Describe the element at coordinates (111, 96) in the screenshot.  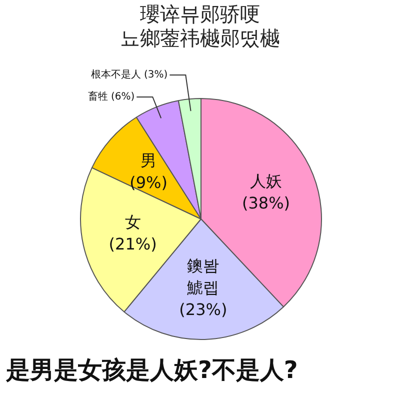
I see `slice-label: 畜牲 (6%)` at that location.